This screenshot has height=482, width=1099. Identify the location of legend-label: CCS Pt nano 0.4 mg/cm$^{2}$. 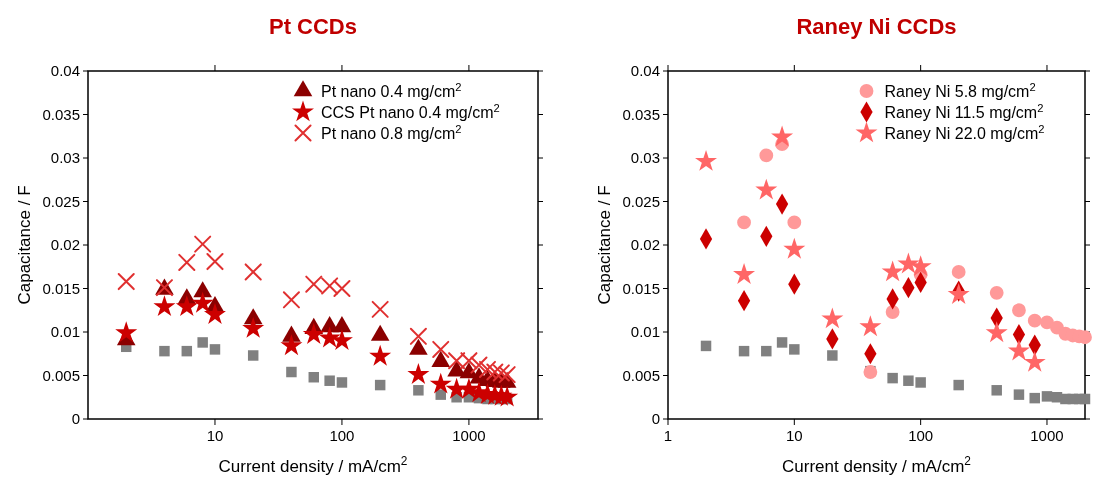
(410, 111).